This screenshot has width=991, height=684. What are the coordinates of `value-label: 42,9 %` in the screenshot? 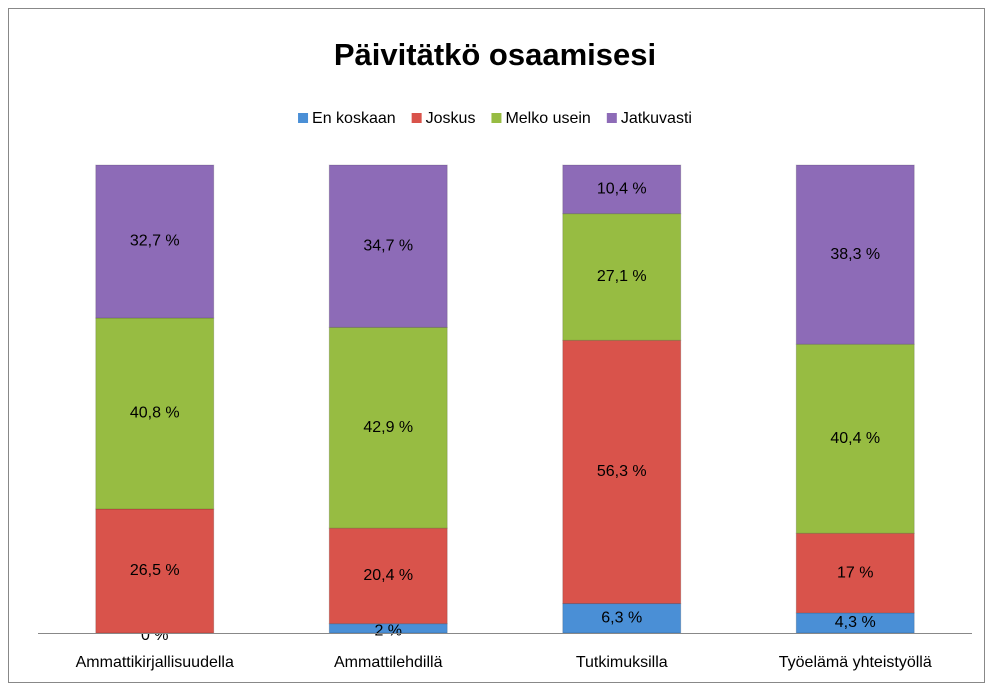 It's located at (388, 427).